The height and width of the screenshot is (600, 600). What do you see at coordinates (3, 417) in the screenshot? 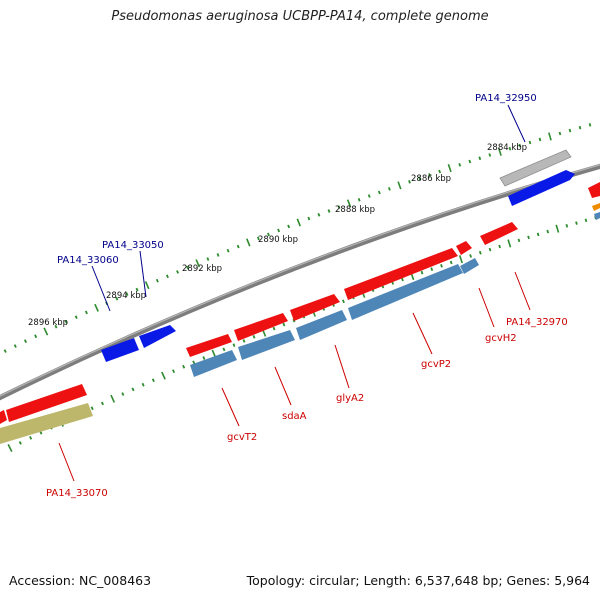
I see `gene-red-left-edge` at bounding box center [3, 417].